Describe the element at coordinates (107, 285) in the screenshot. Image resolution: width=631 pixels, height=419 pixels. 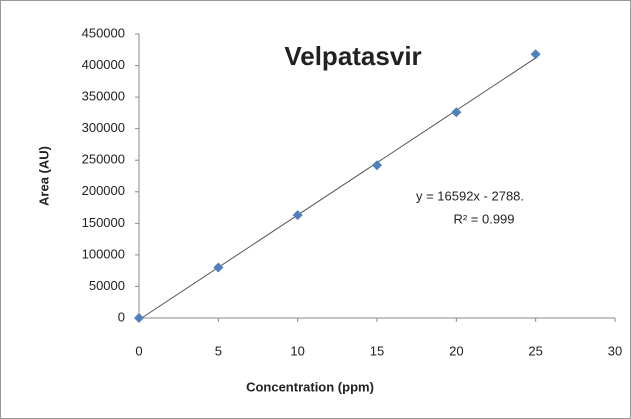
I see `y-tick-label: 50000` at that location.